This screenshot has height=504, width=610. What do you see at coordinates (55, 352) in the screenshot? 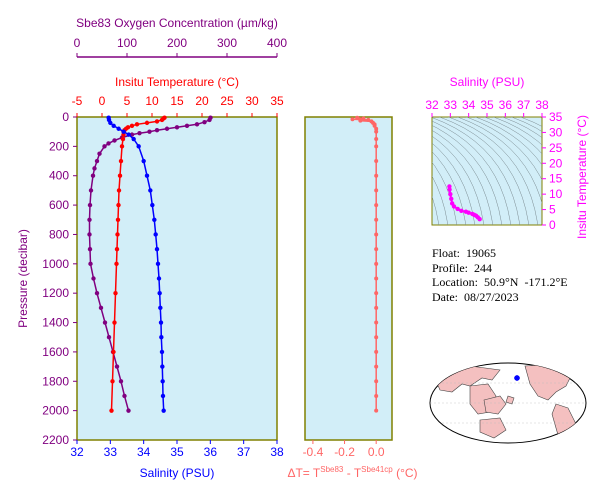
I see `pressure-tick-label: 1600` at bounding box center [55, 352].